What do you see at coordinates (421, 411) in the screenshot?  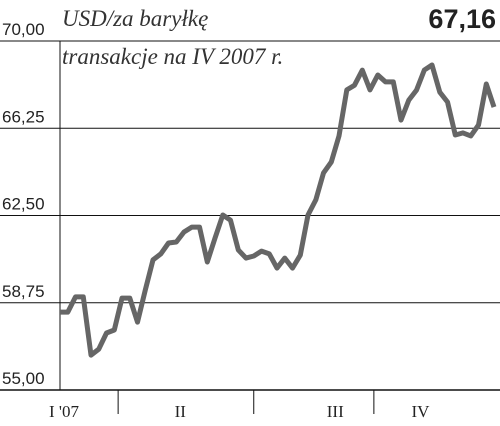 I see `x-tick-label: IV` at bounding box center [421, 411].